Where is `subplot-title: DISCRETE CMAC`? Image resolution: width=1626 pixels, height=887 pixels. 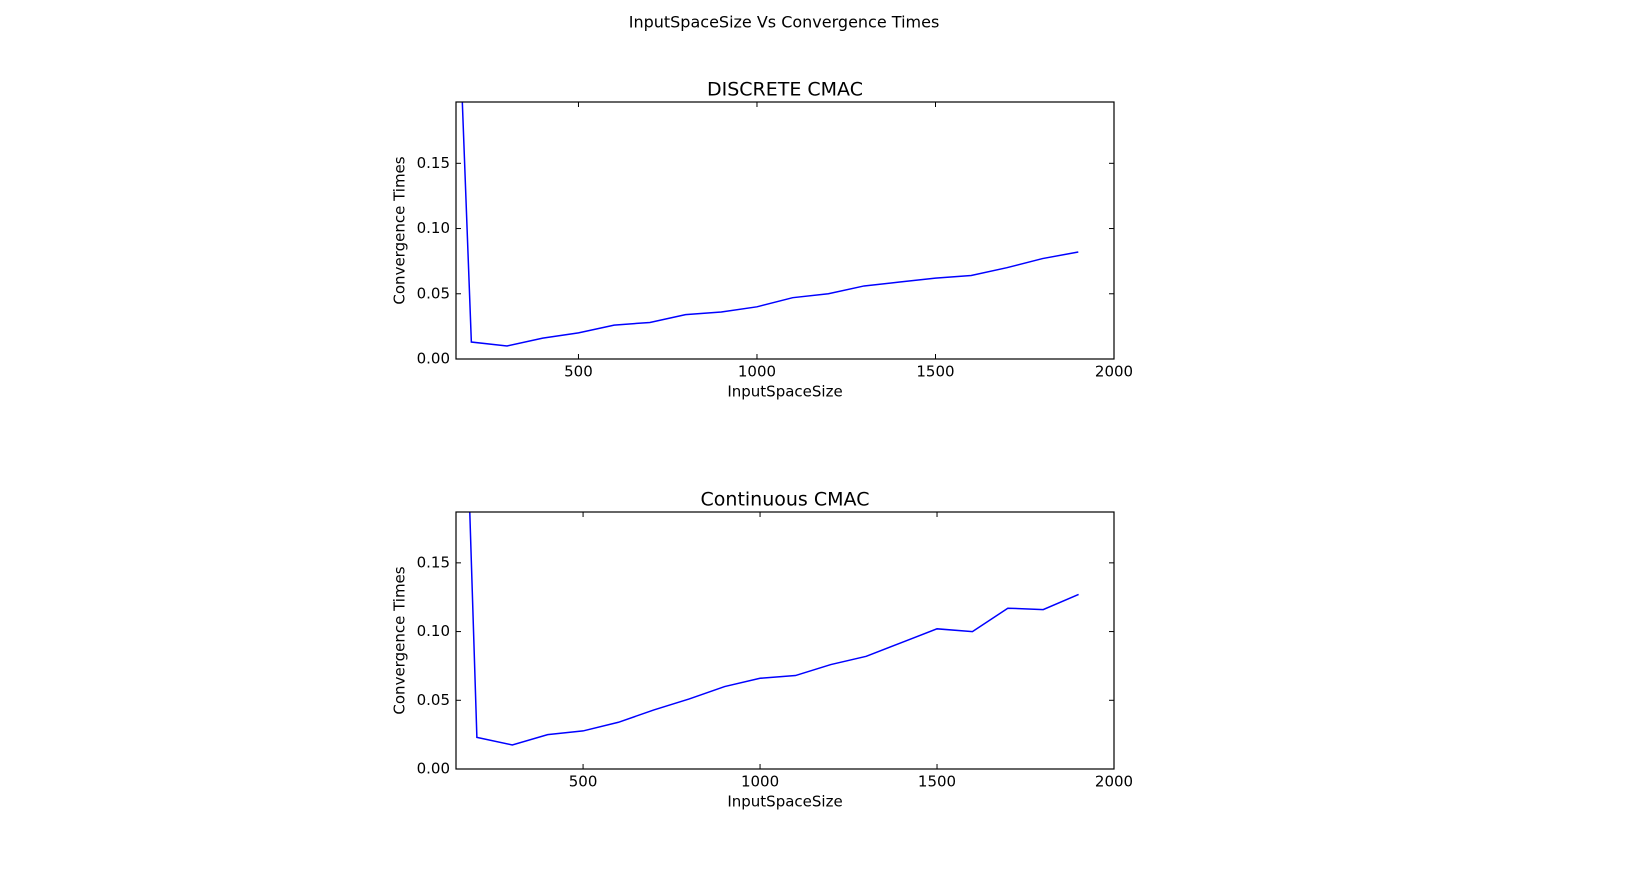
subplot-title: DISCRETE CMAC is located at coordinates (785, 90).